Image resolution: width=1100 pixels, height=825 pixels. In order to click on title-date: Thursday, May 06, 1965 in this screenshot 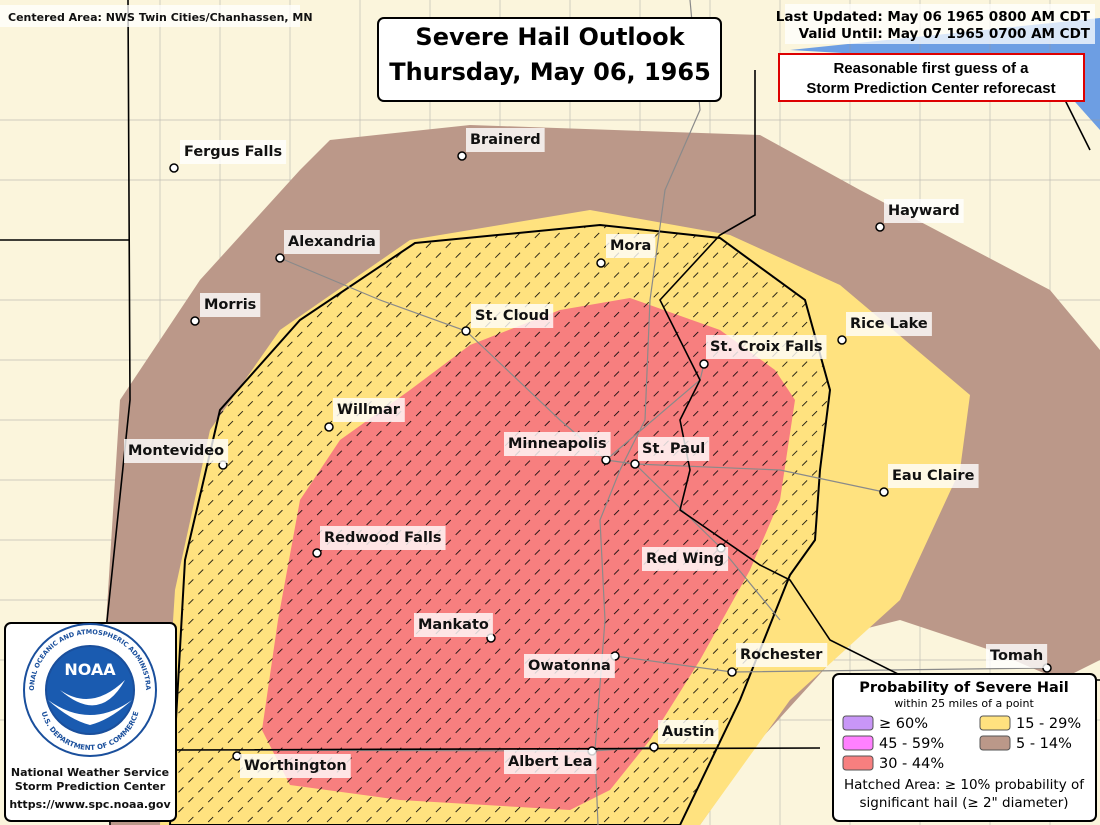, I will do `click(550, 72)`.